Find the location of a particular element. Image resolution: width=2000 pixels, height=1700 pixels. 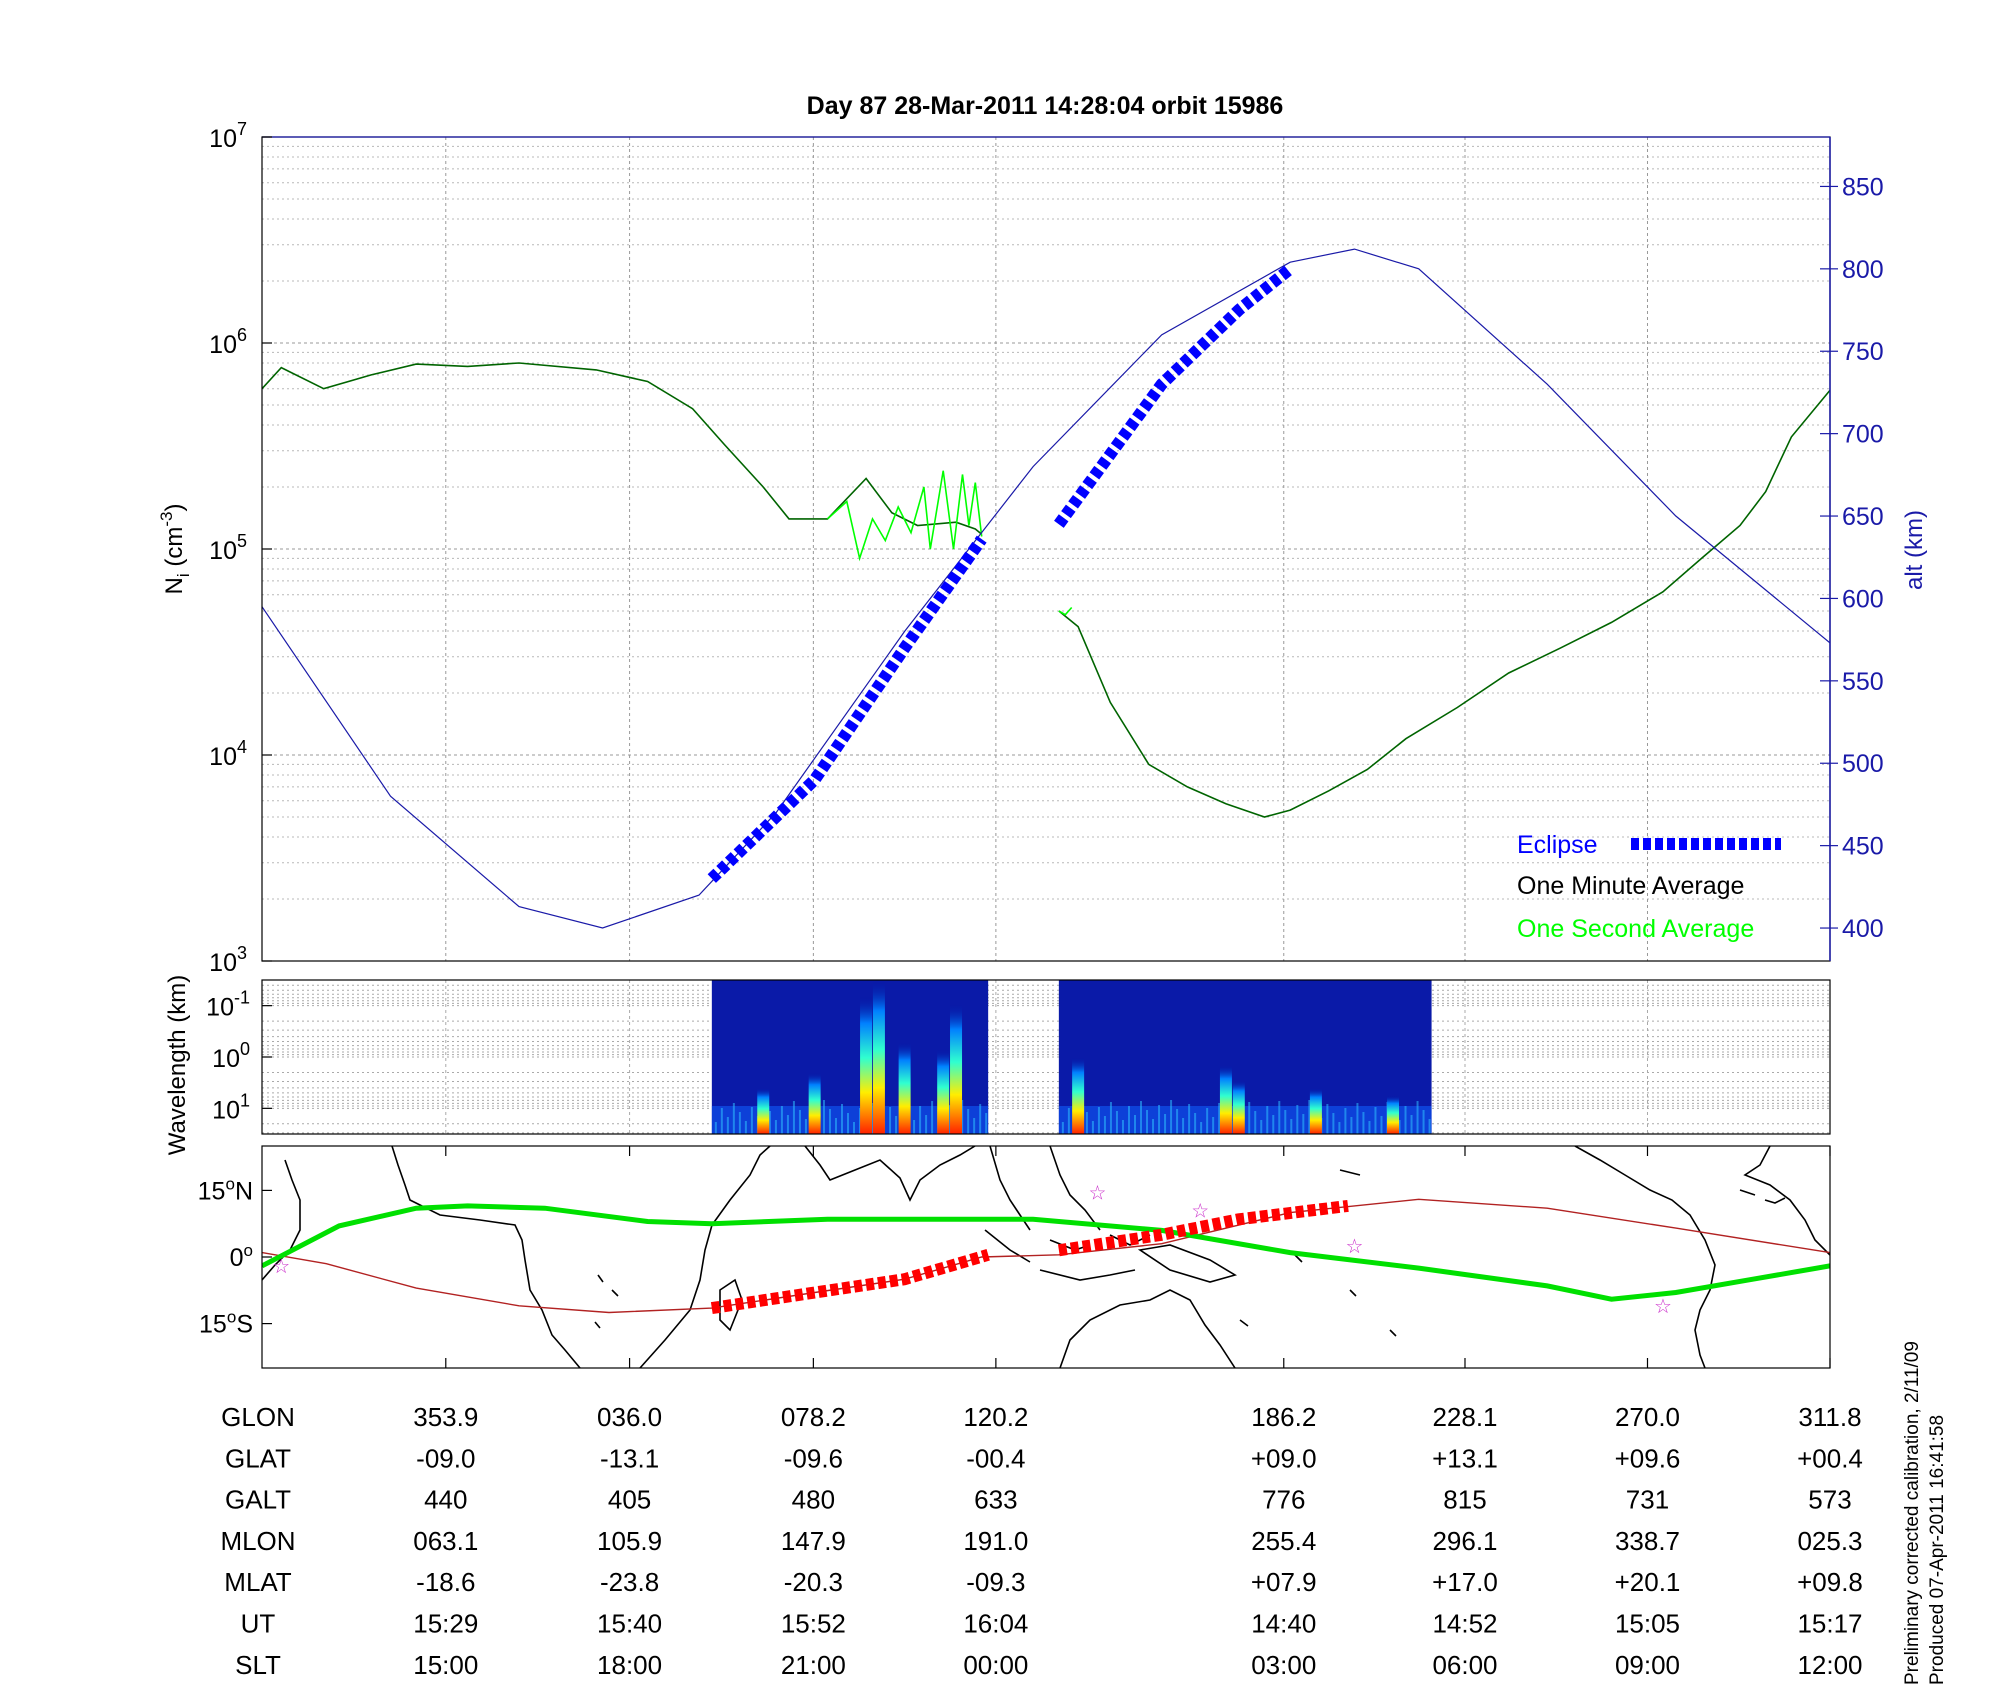

table-cell: +09.6 is located at coordinates (1648, 1458).